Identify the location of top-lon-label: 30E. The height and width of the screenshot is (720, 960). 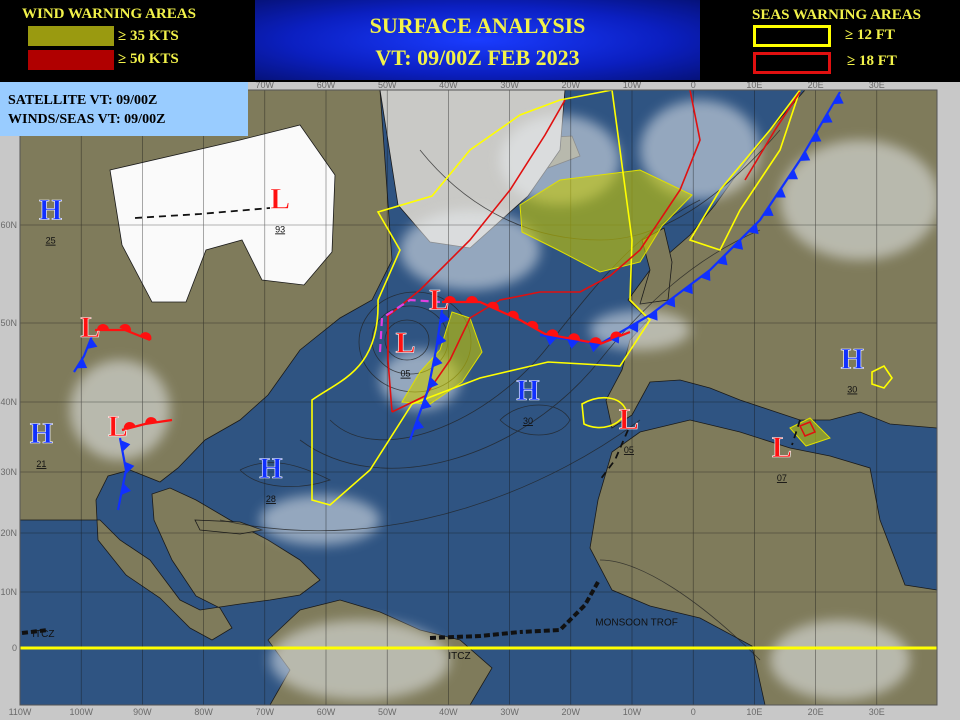
(877, 86).